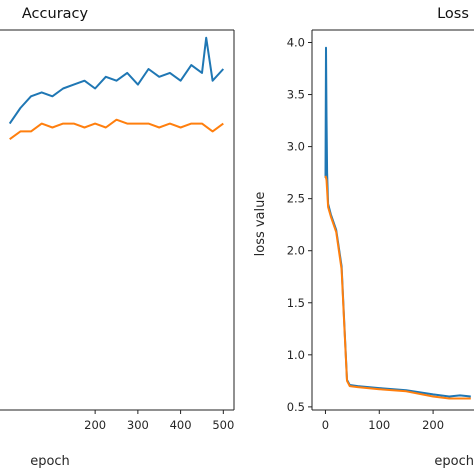 This screenshot has height=474, width=474. What do you see at coordinates (296, 355) in the screenshot?
I see `loss-y-tick-label: 1.0` at bounding box center [296, 355].